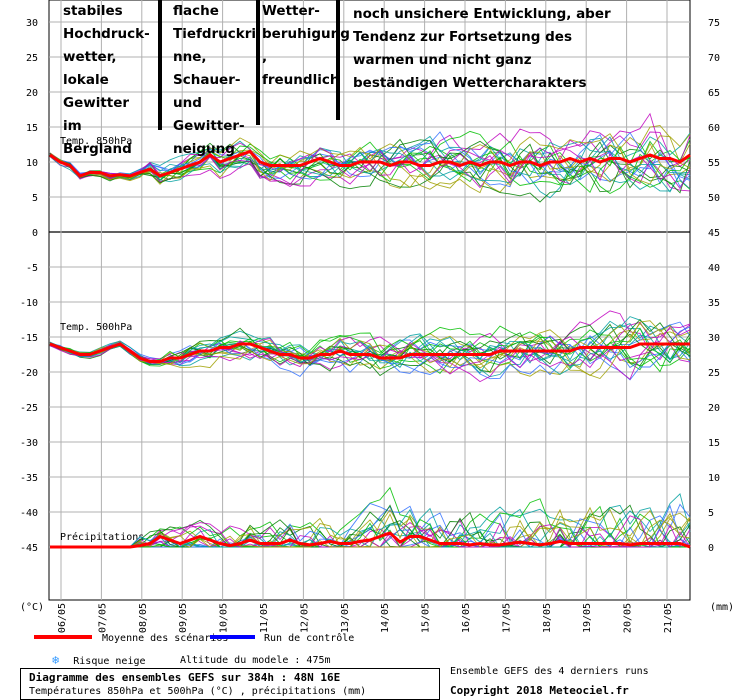 This screenshot has height=700, width=740. Describe the element at coordinates (29, 478) in the screenshot. I see `left-tick-label: -35` at that location.